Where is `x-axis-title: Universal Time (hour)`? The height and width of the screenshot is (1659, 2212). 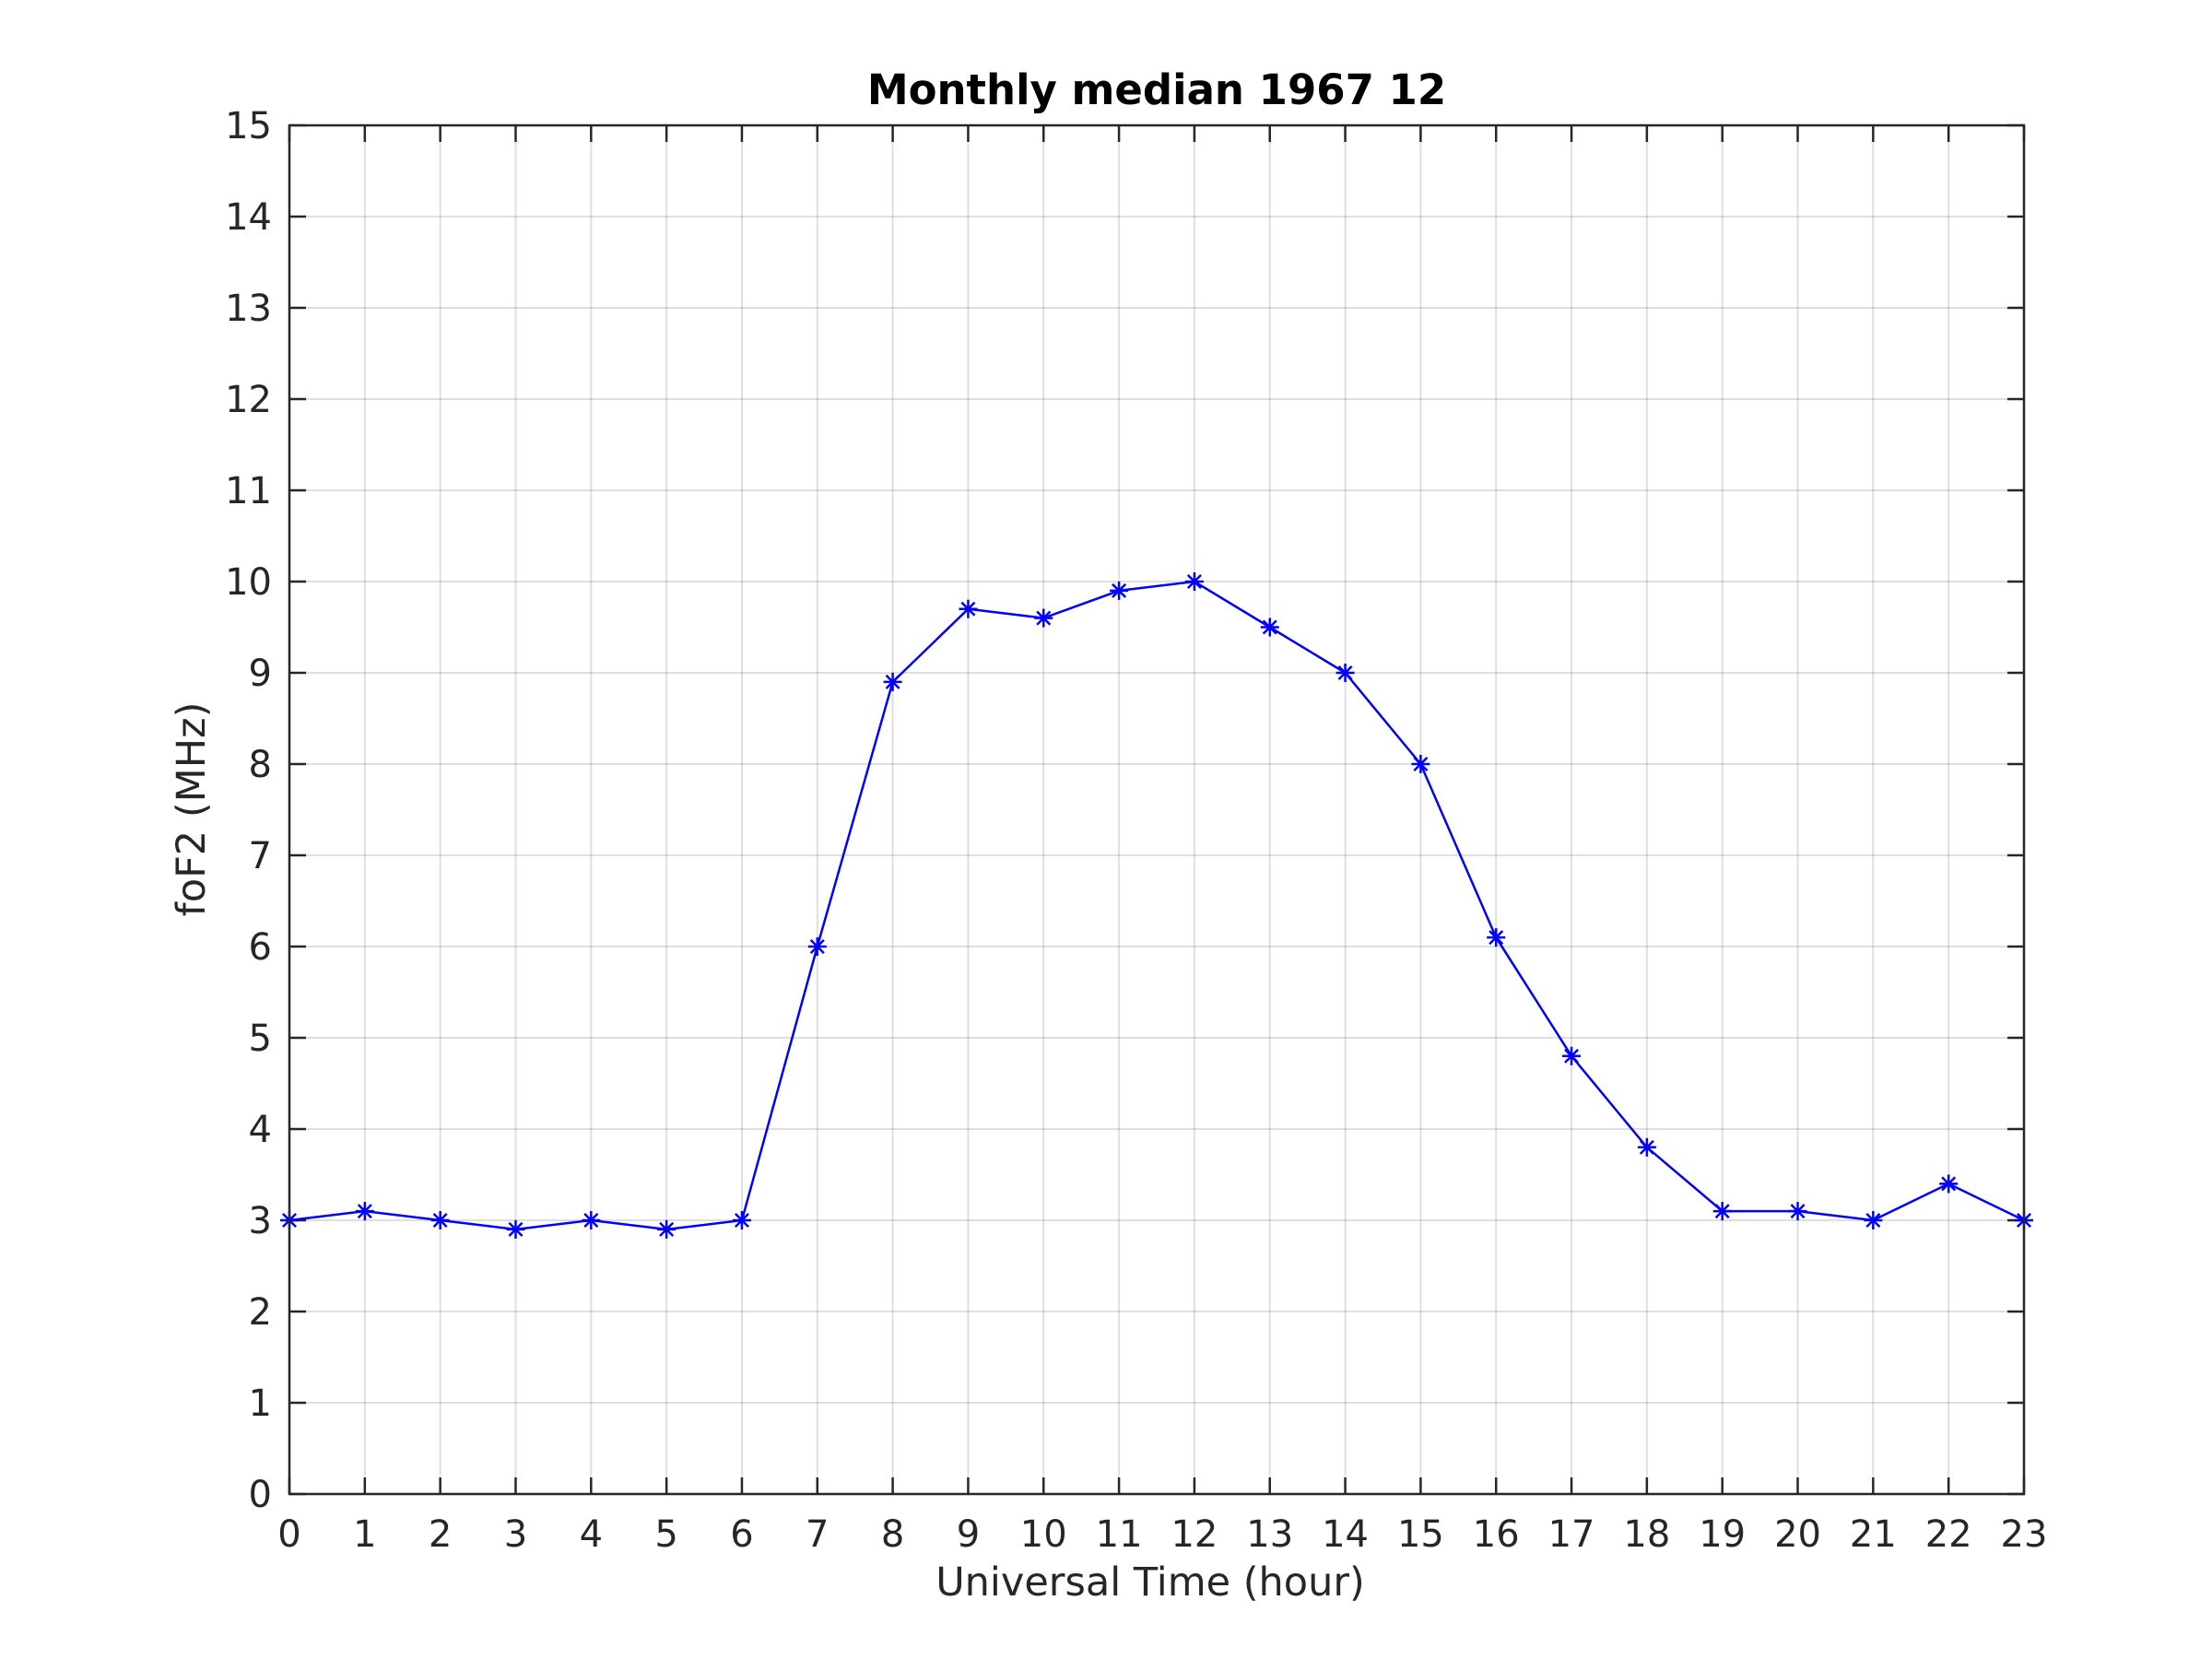 x-axis-title: Universal Time (hour) is located at coordinates (1150, 1582).